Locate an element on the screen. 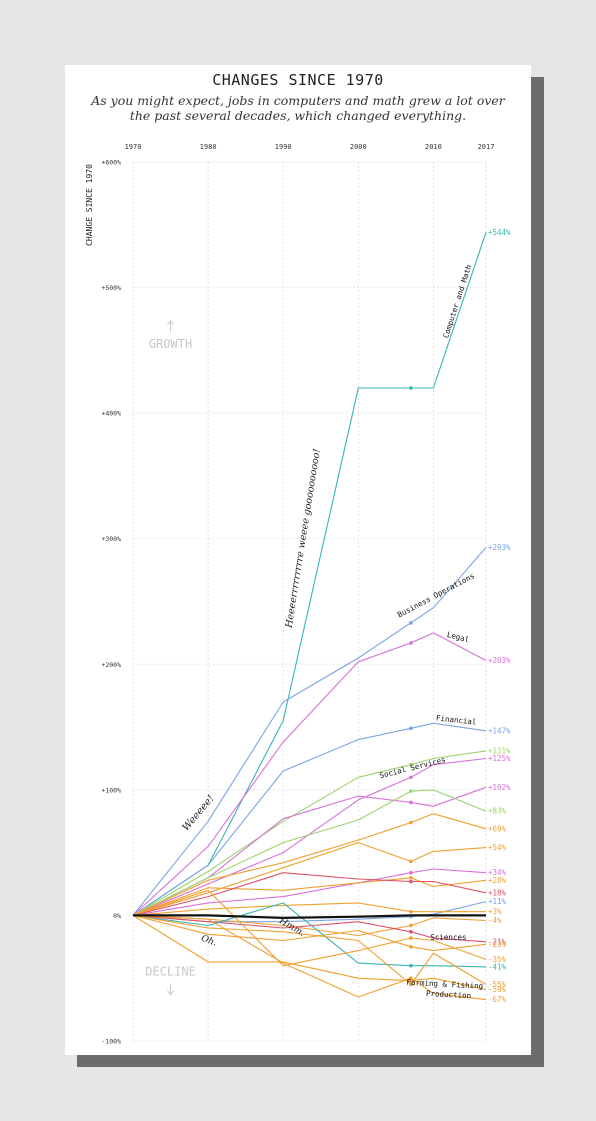 Image resolution: width=596 pixels, height=1121 pixels. series-end-label: +125% is located at coordinates (499, 758).